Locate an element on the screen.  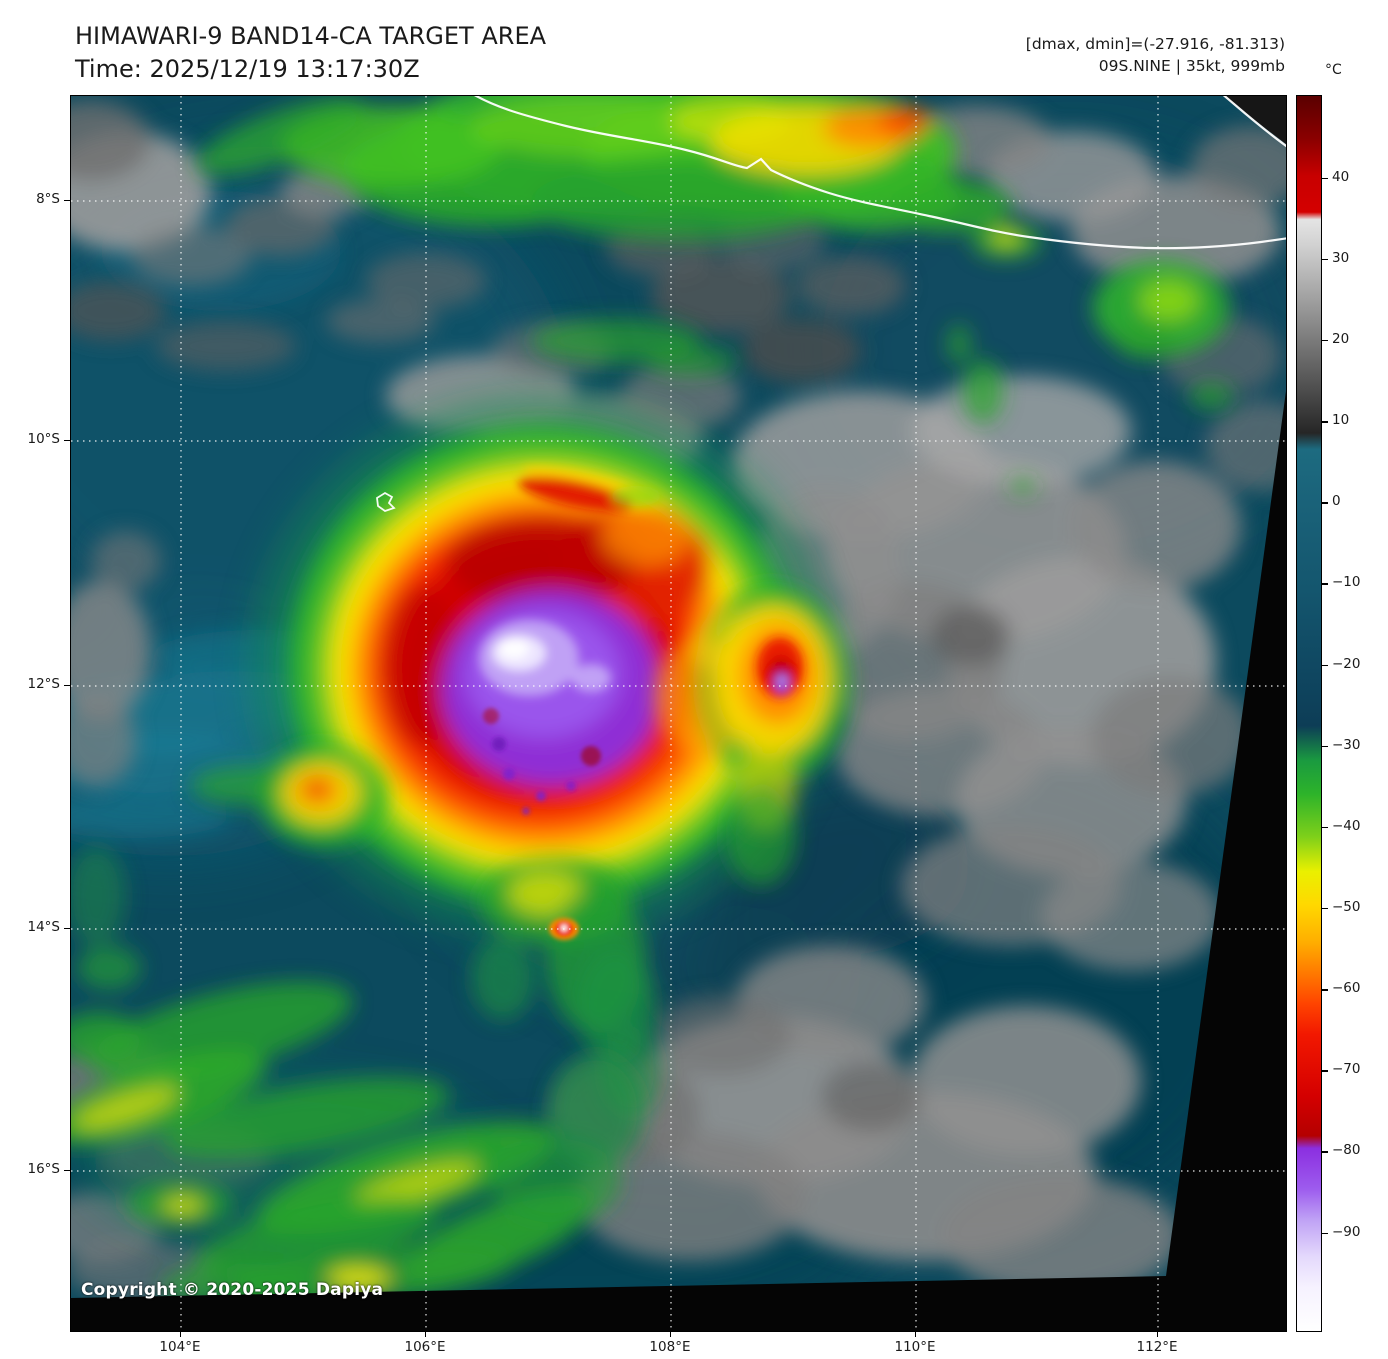
colorbar-tick-label: −50 is located at coordinates (1346, 907).